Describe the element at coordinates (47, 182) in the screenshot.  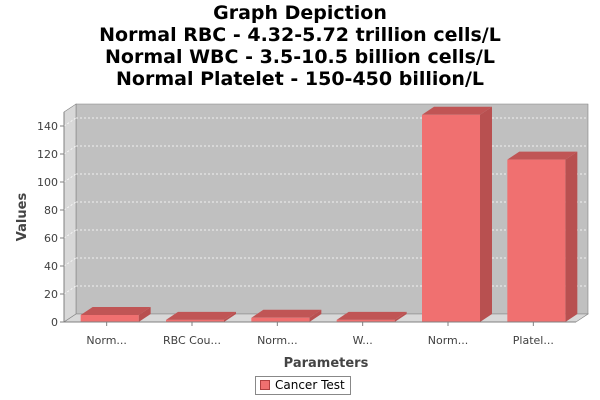
I see `y-tick-label: 100` at that location.